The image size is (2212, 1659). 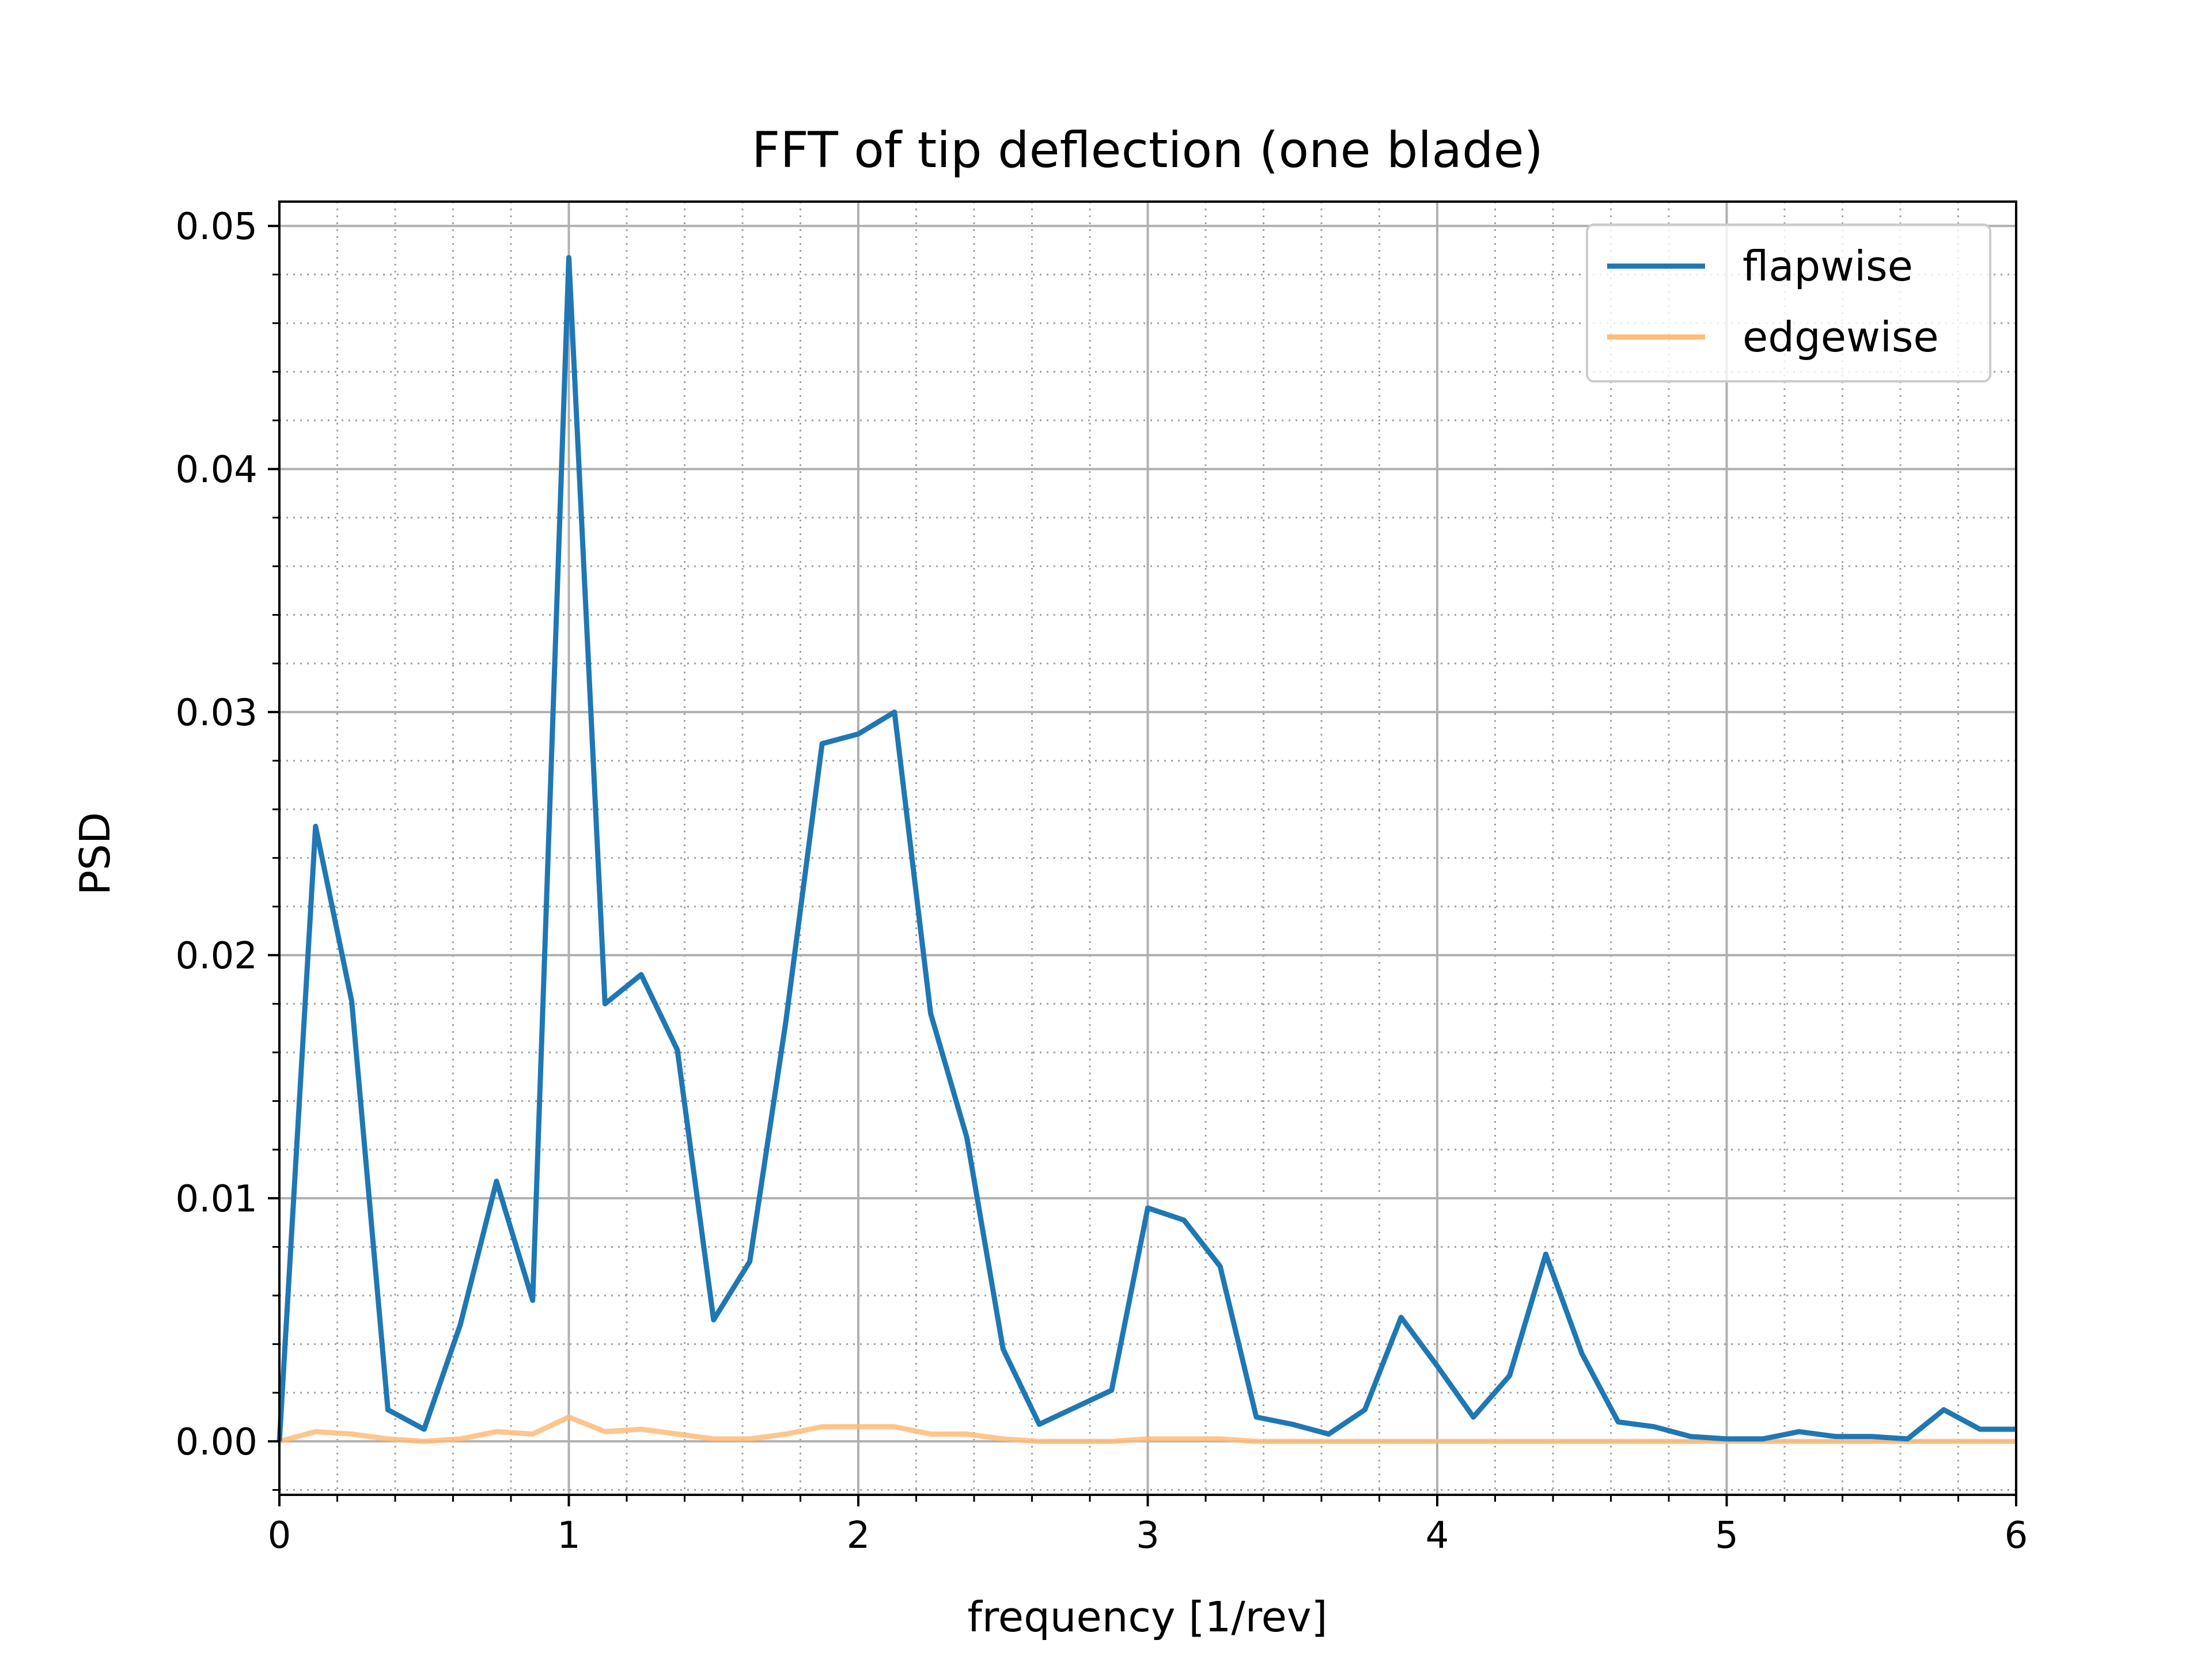 What do you see at coordinates (1828, 266) in the screenshot?
I see `legend-label-flapwise: flapwise` at bounding box center [1828, 266].